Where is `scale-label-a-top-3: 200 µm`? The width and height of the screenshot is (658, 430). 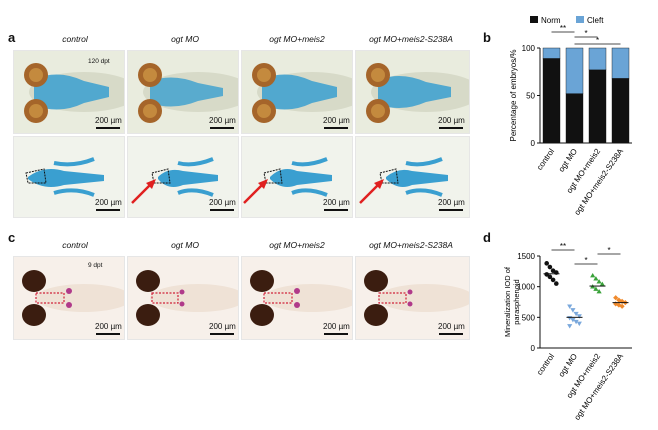
scale-label-a-top-3: 200 µm is located at coordinates (451, 120).